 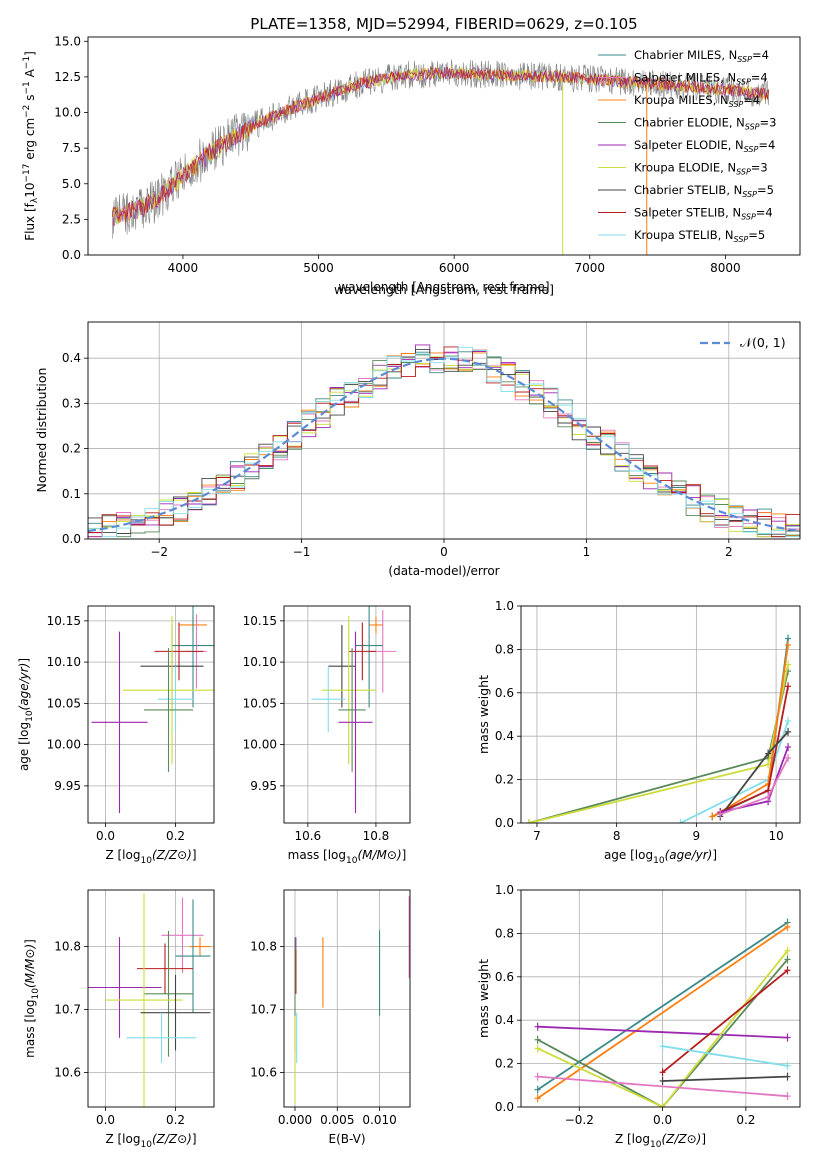 What do you see at coordinates (307, 836) in the screenshot?
I see `x-tick-label: 10.6` at bounding box center [307, 836].